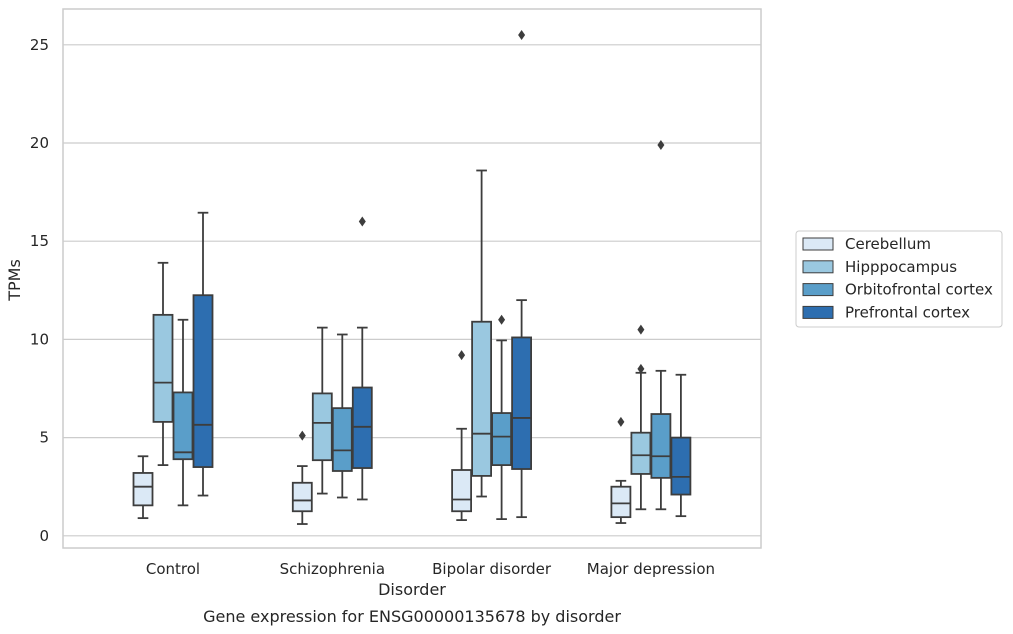 This screenshot has width=1013, height=634. I want to click on y-tick-label: 20, so click(39, 143).